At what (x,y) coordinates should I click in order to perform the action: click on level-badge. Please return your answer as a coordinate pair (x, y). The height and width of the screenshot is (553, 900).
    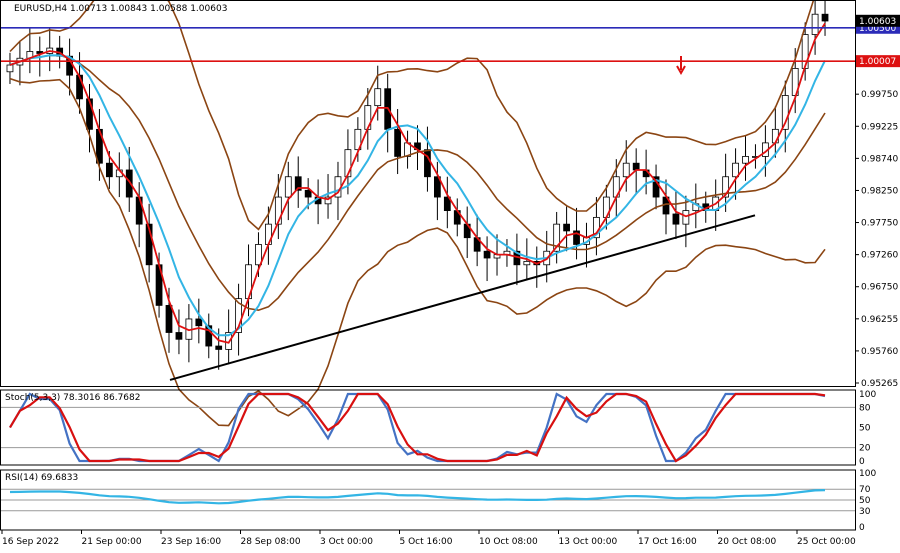
    Looking at the image, I should click on (878, 61).